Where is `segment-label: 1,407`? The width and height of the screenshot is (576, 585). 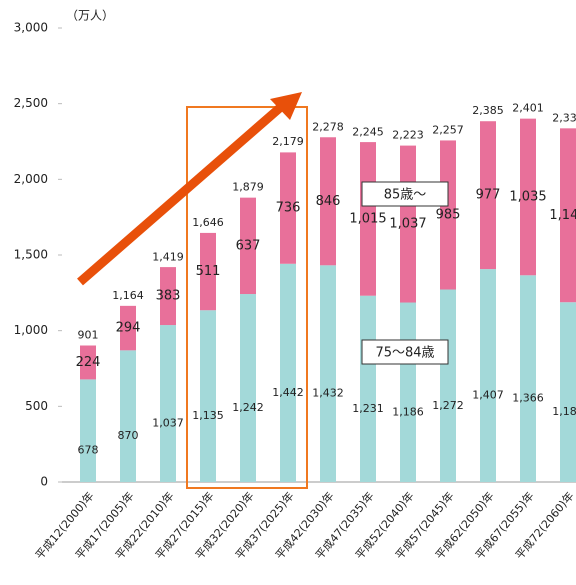
segment-label: 1,407 is located at coordinates (488, 395).